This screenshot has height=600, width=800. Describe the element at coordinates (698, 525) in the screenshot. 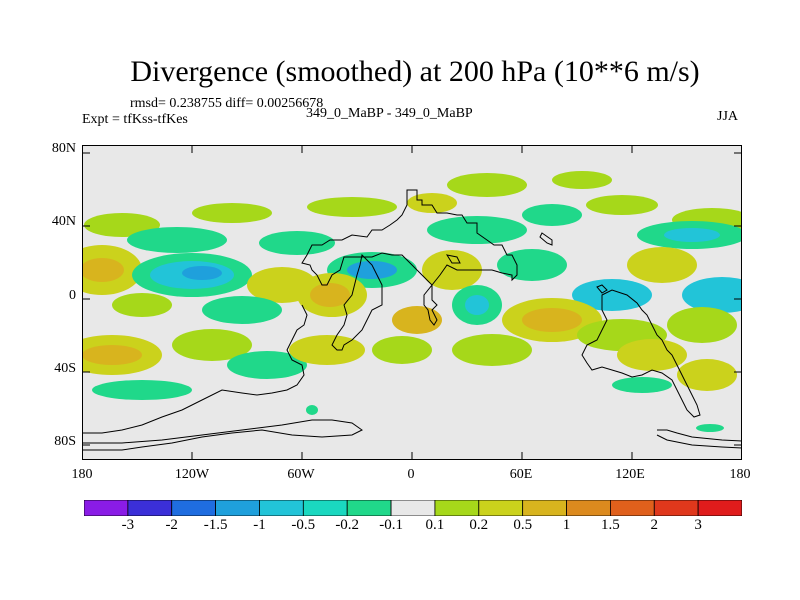

I see `colorbar-label: 3` at that location.